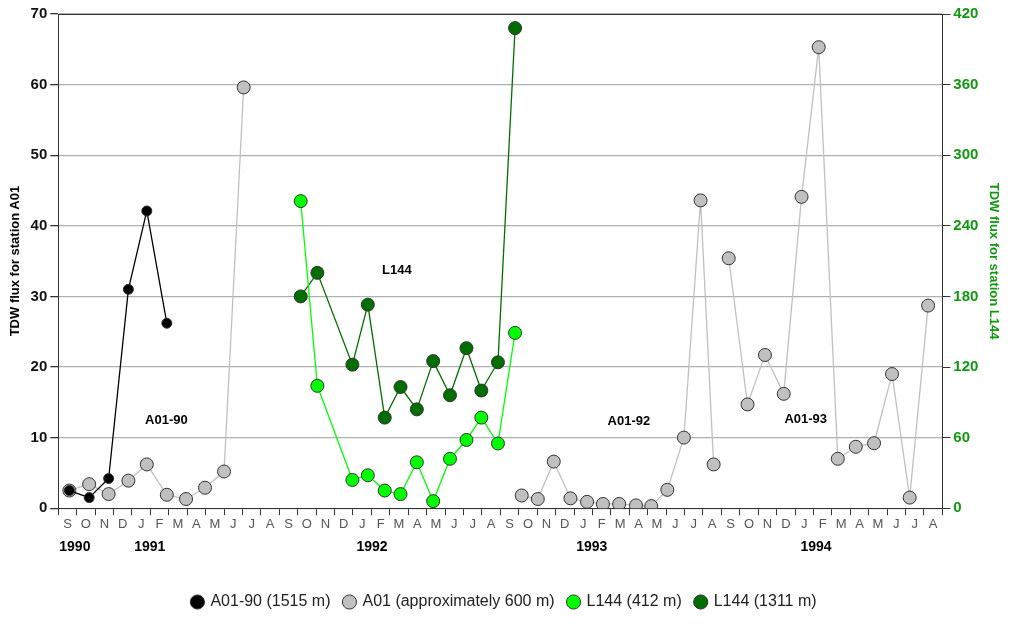 The height and width of the screenshot is (624, 1015). What do you see at coordinates (806, 419) in the screenshot?
I see `annotation: A01-93` at bounding box center [806, 419].